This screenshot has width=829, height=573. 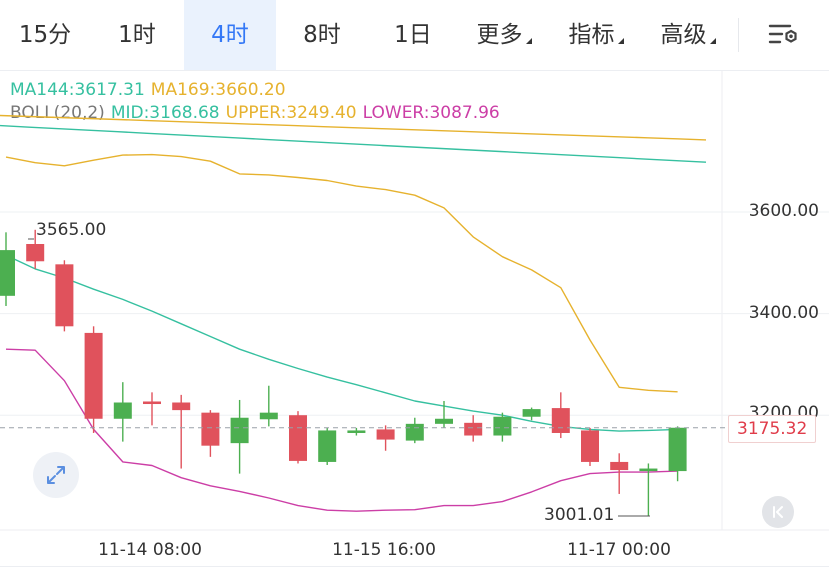 I want to click on bottom-divider, so click(x=414, y=566).